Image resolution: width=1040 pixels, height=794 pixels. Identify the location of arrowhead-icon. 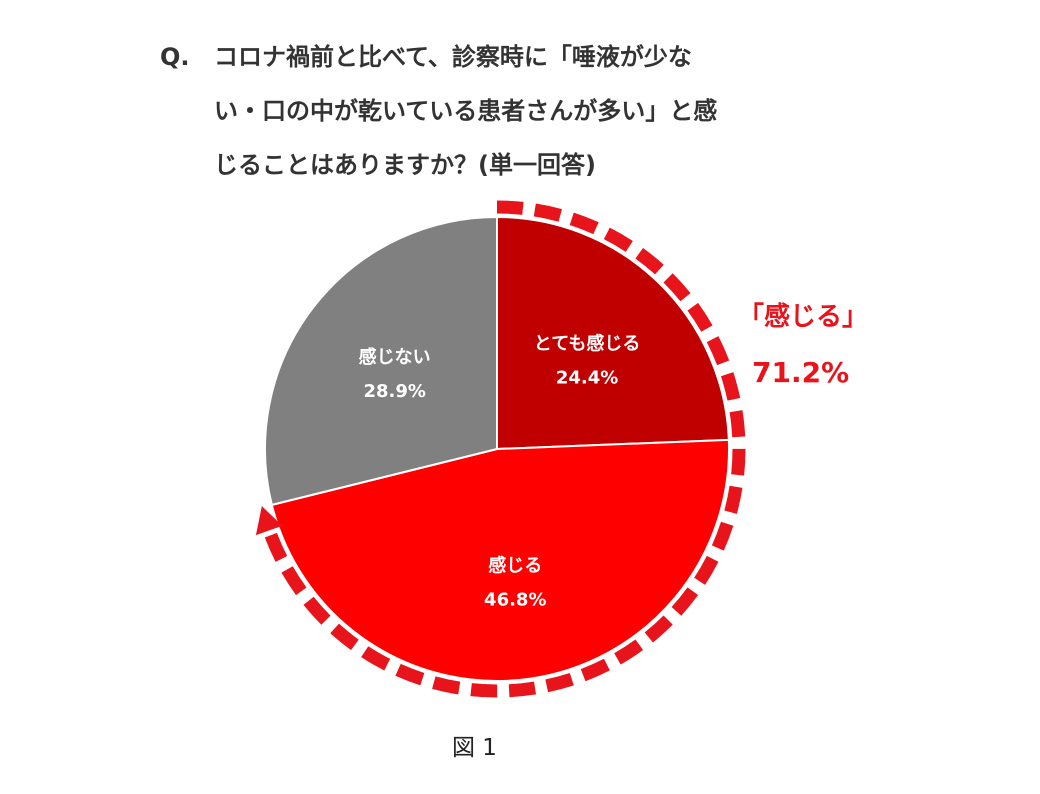
(269, 521).